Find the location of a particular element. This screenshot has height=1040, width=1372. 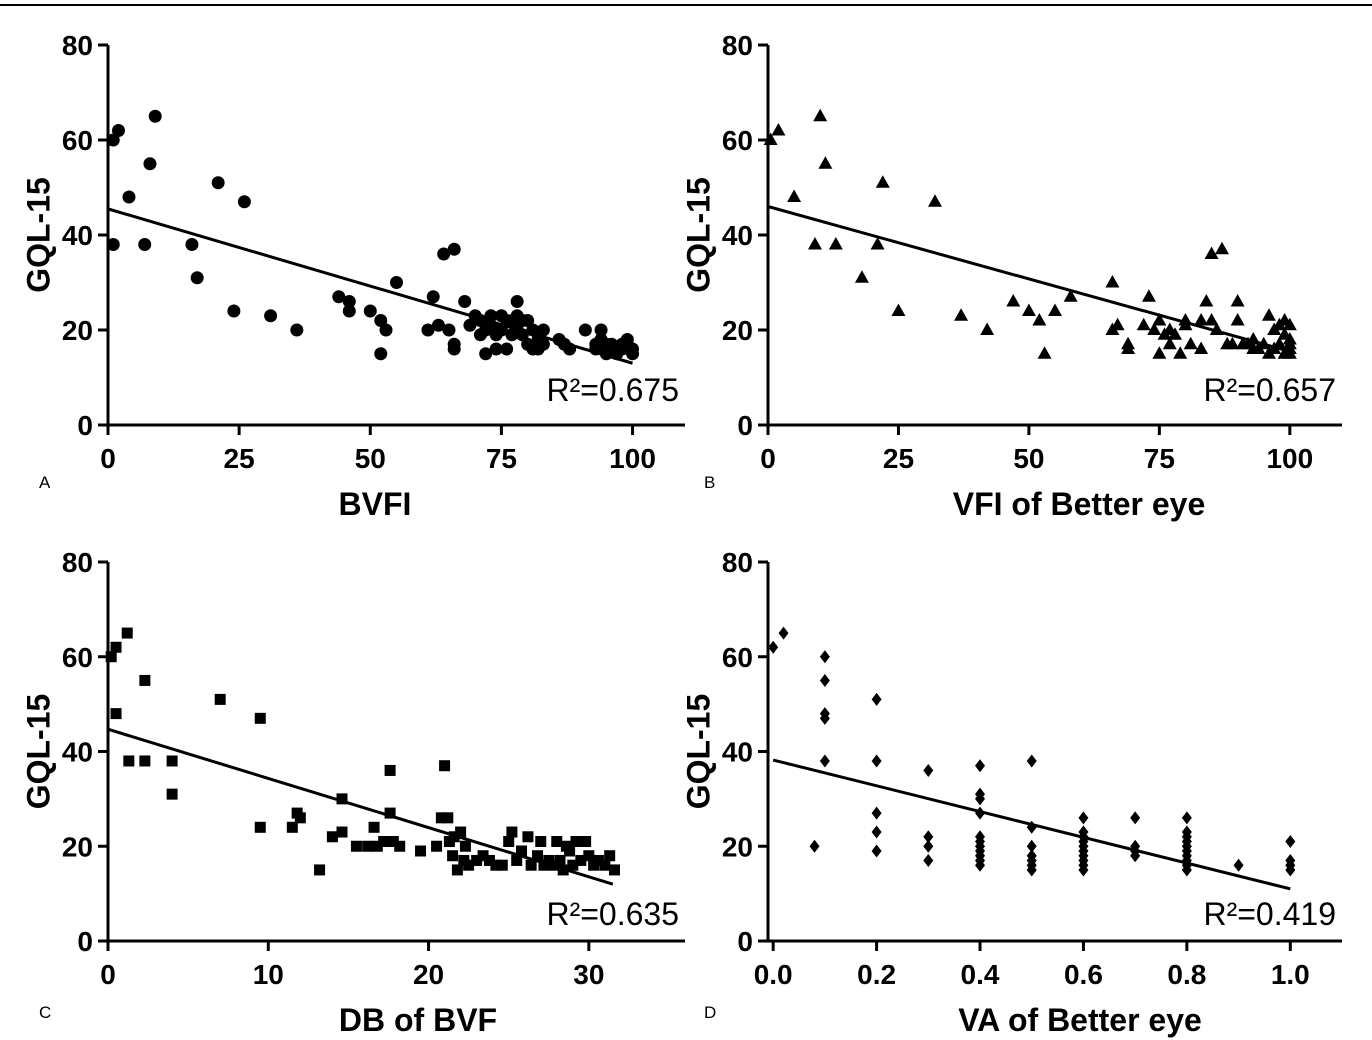

panel-d-y-tick-label: 60 is located at coordinates (737, 657).